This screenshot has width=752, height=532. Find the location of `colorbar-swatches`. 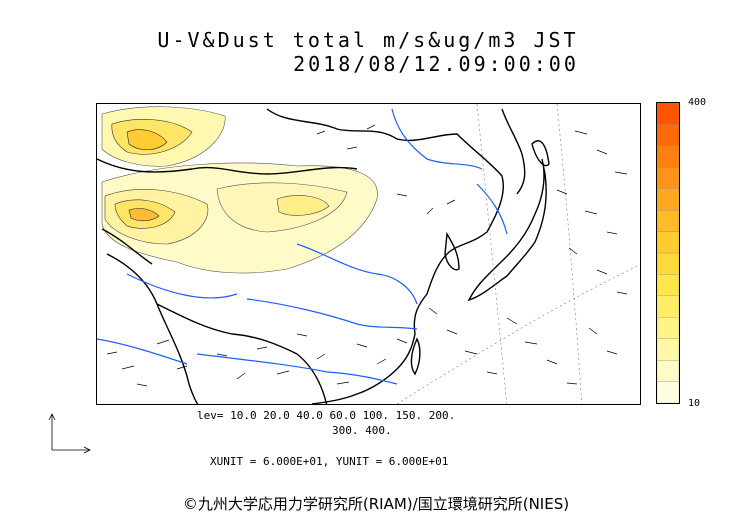

colorbar-swatches is located at coordinates (668, 253).